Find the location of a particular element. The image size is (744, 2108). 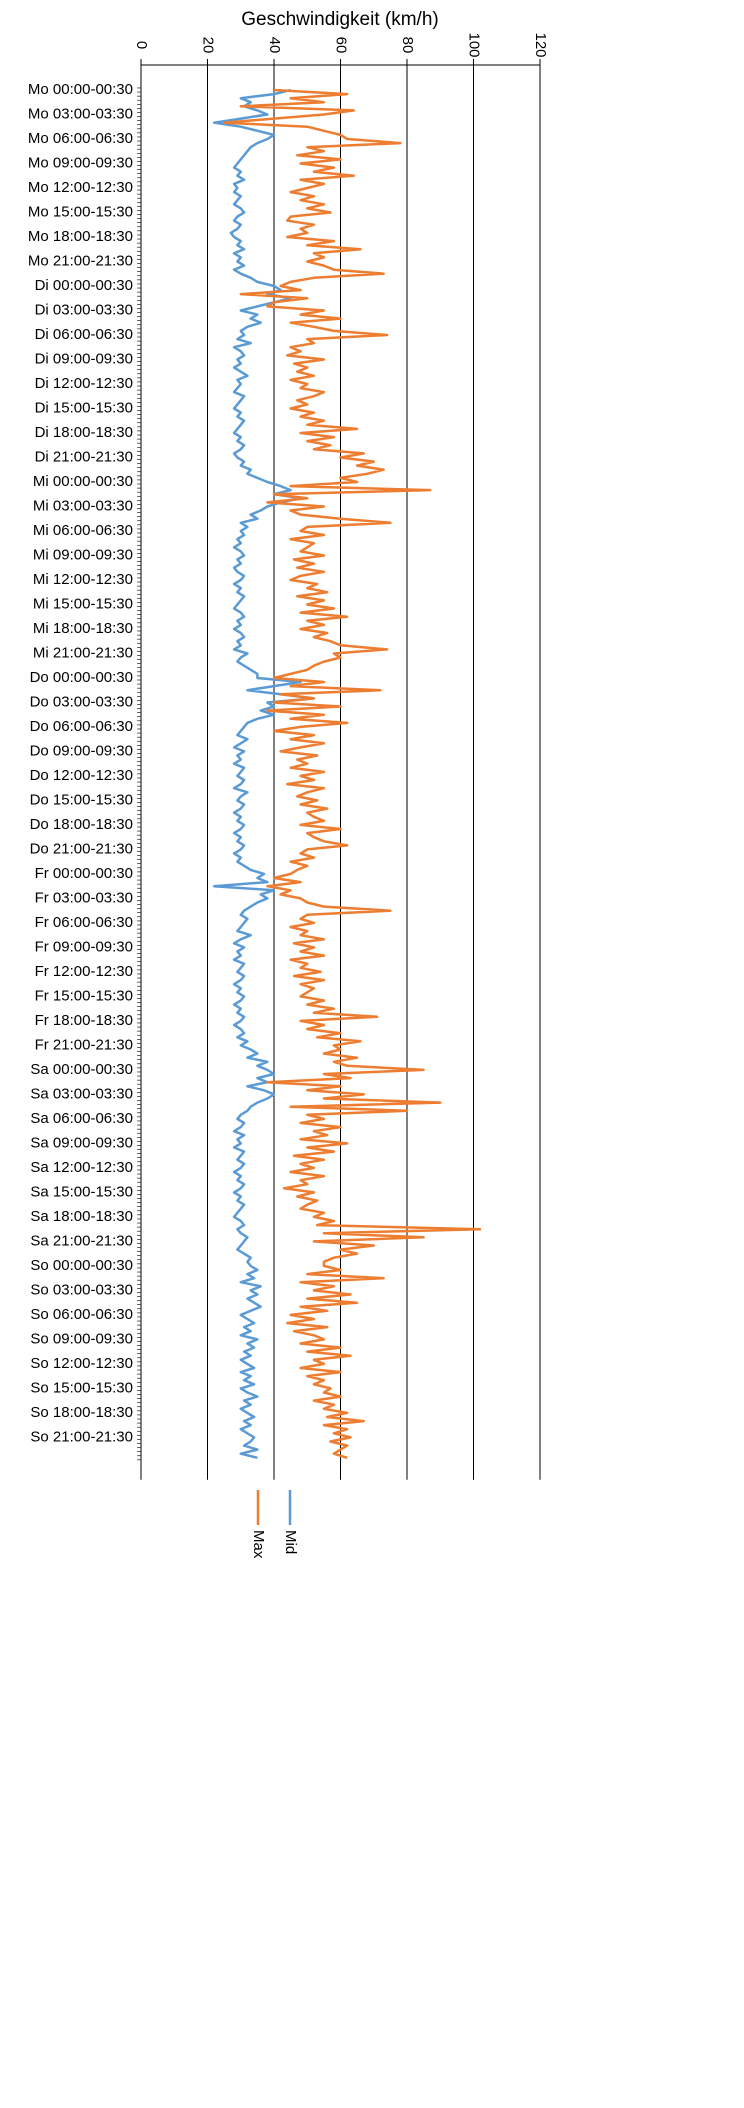

series-line is located at coordinates (264, 774).